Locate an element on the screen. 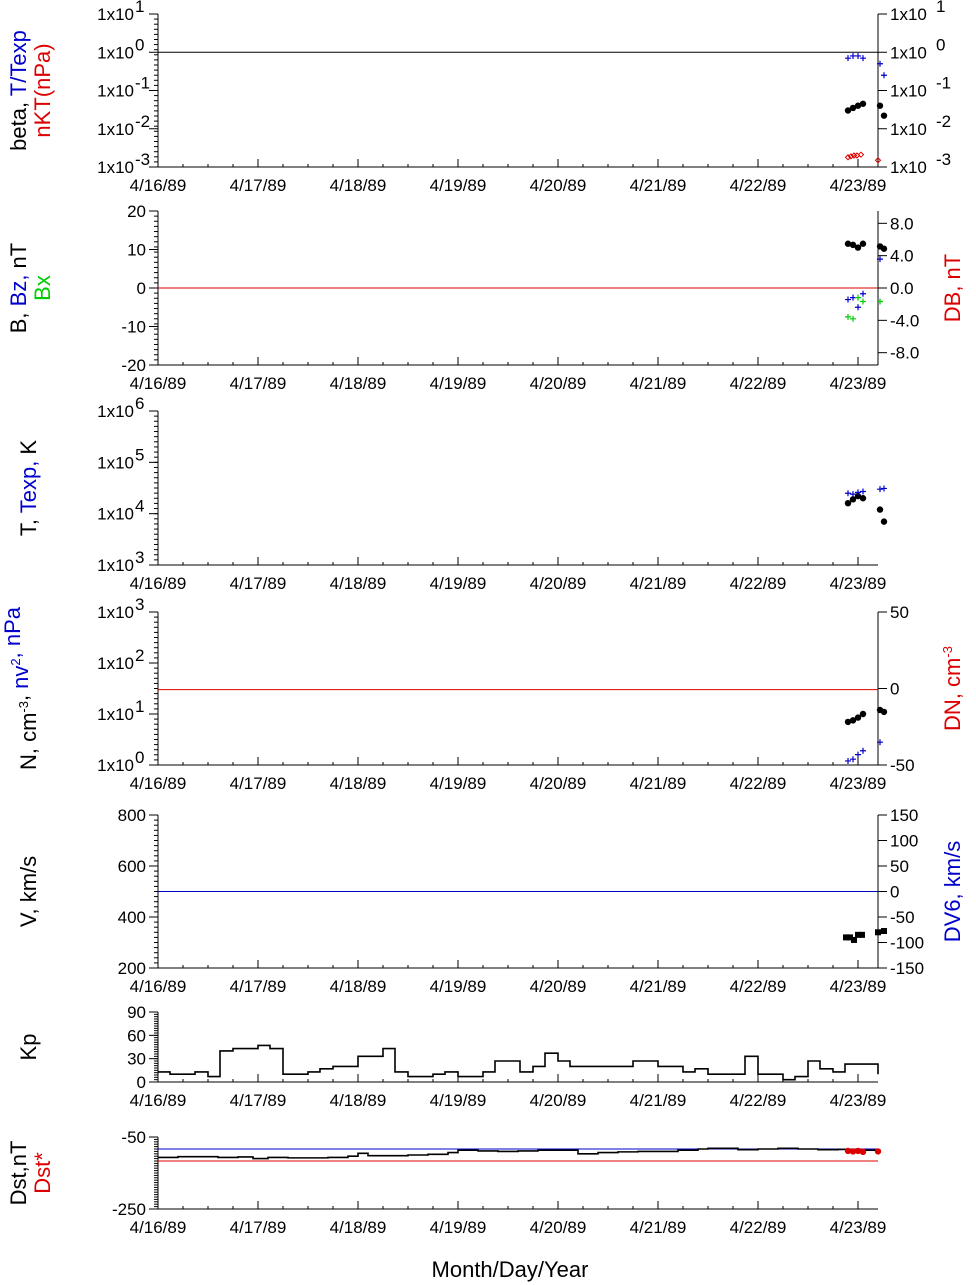 The height and width of the screenshot is (1285, 976). x-tick-label: 4/18/89 is located at coordinates (358, 185).